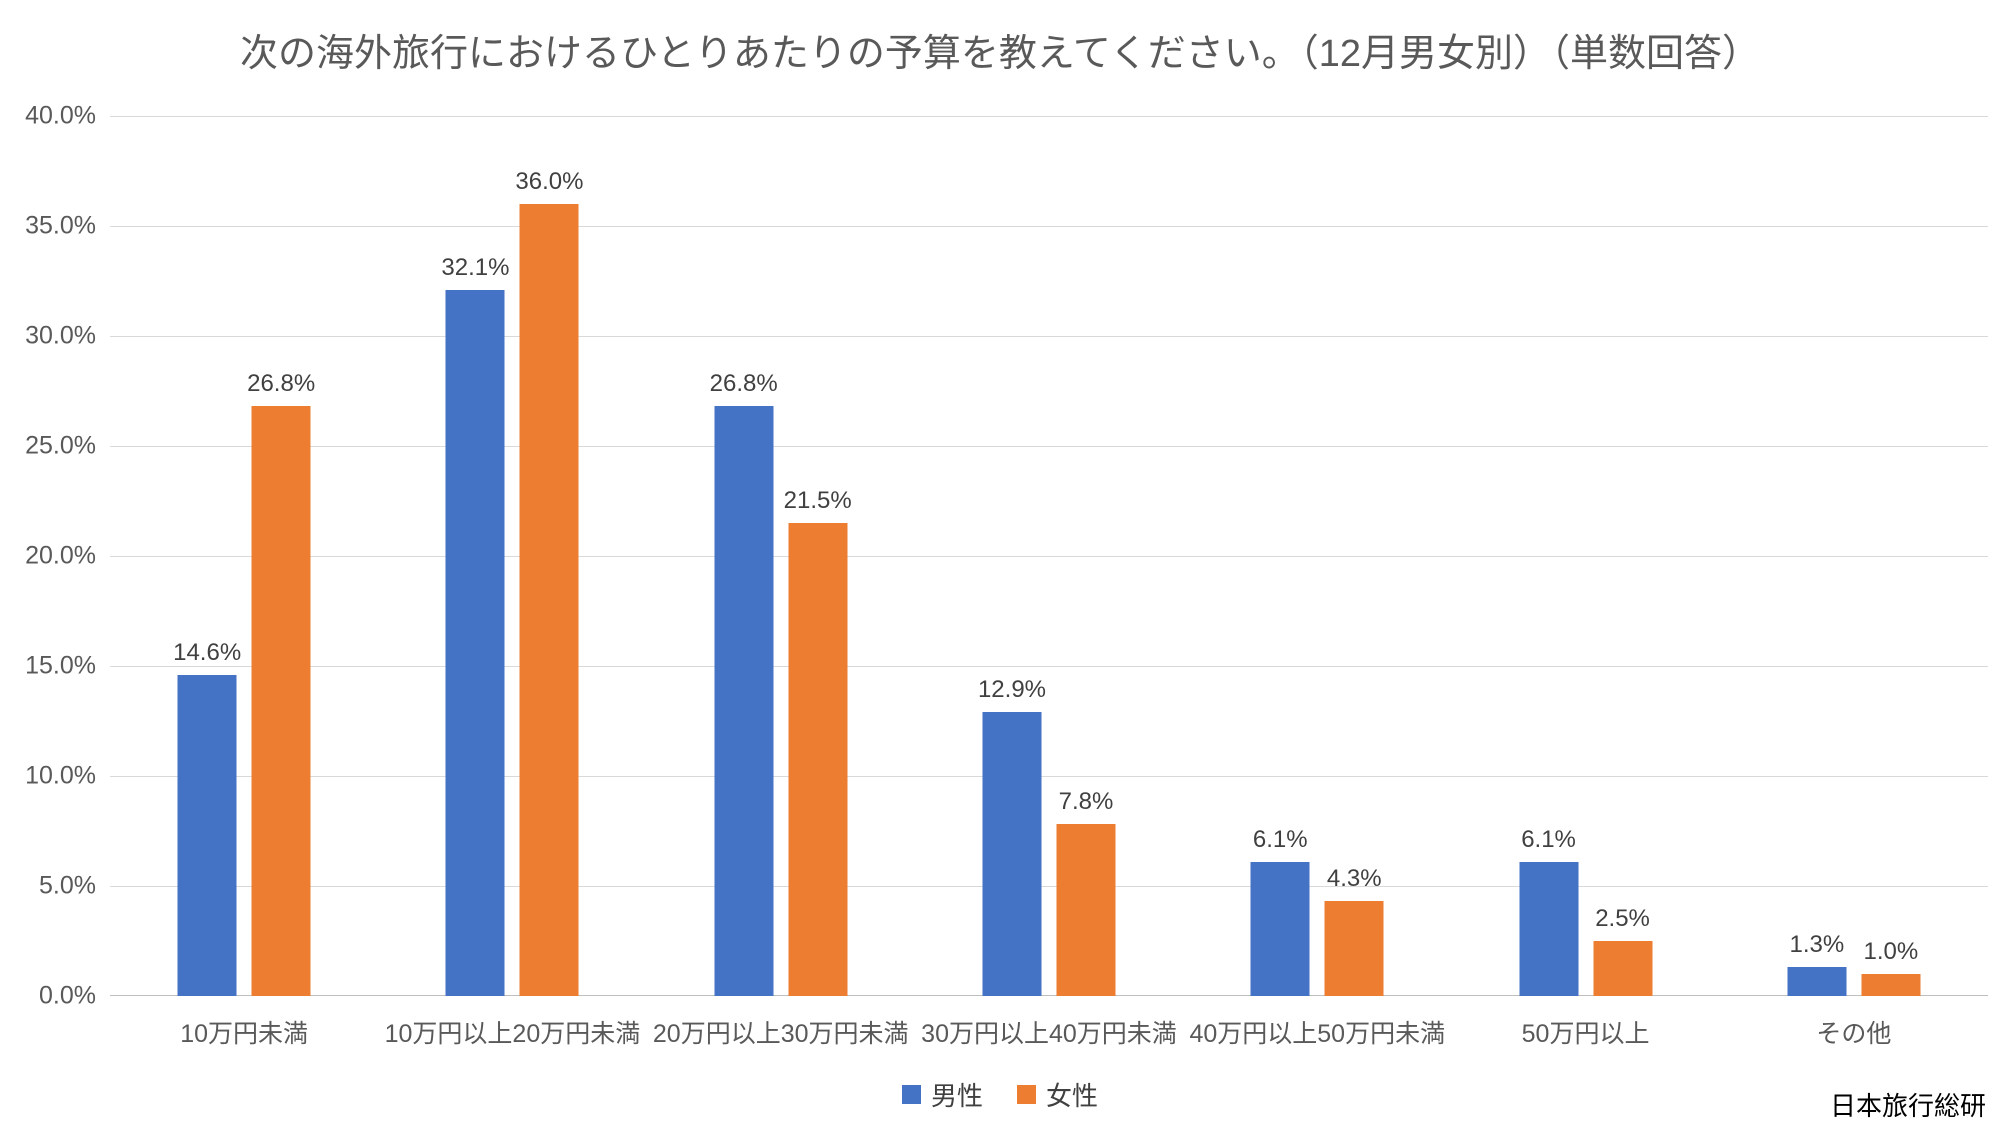 The image size is (2000, 1133). I want to click on bar-pair: 14.6% 26.8%, so click(244, 683).